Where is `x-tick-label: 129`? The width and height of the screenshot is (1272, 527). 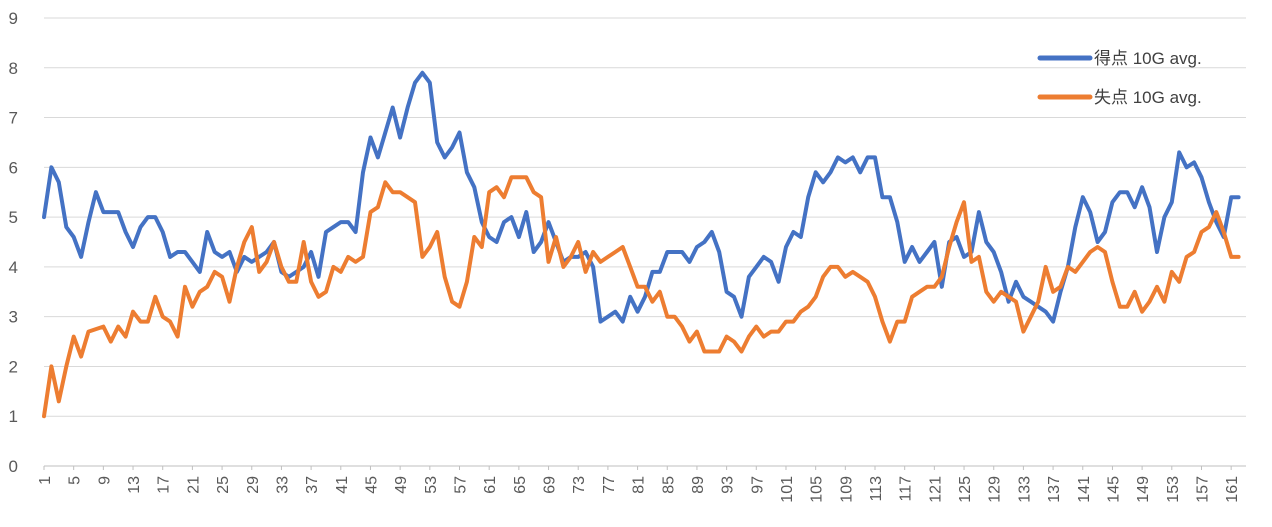
x-tick-label: 129 is located at coordinates (995, 489).